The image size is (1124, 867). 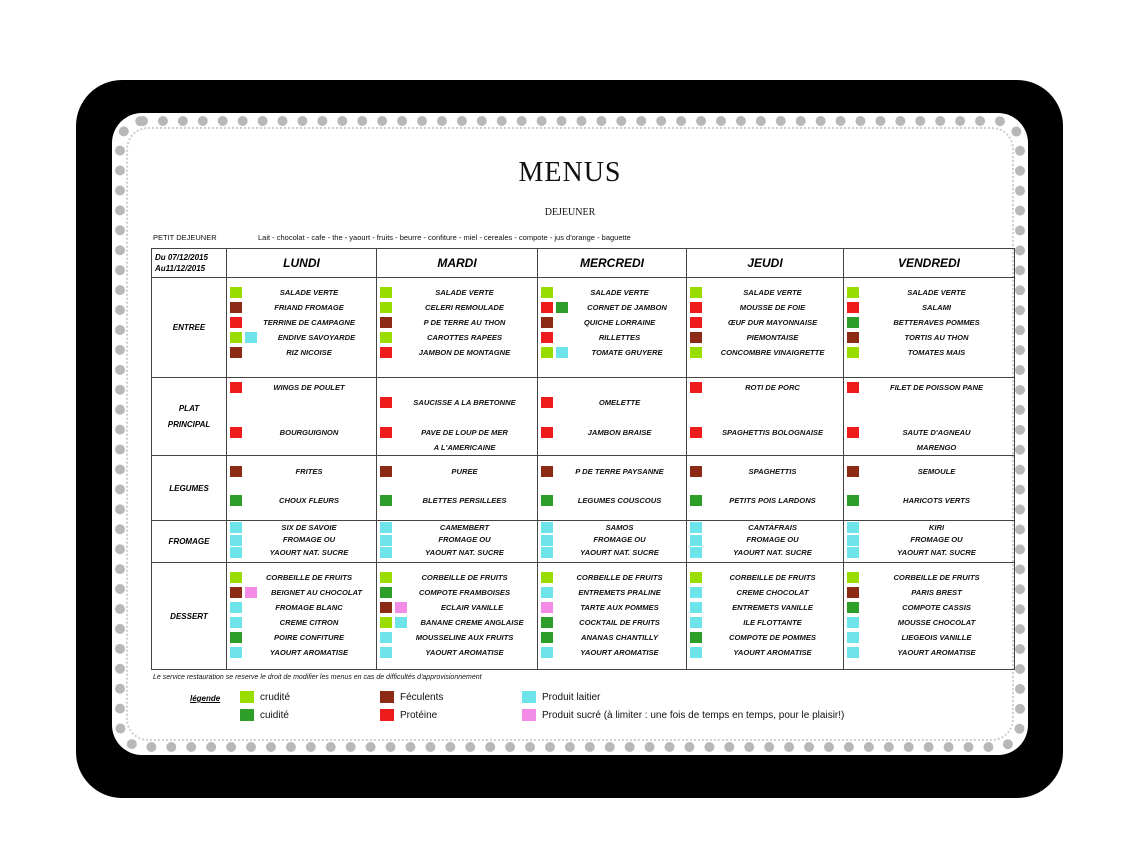 I want to click on menu-item: CELERI REMOULADE, so click(x=457, y=307).